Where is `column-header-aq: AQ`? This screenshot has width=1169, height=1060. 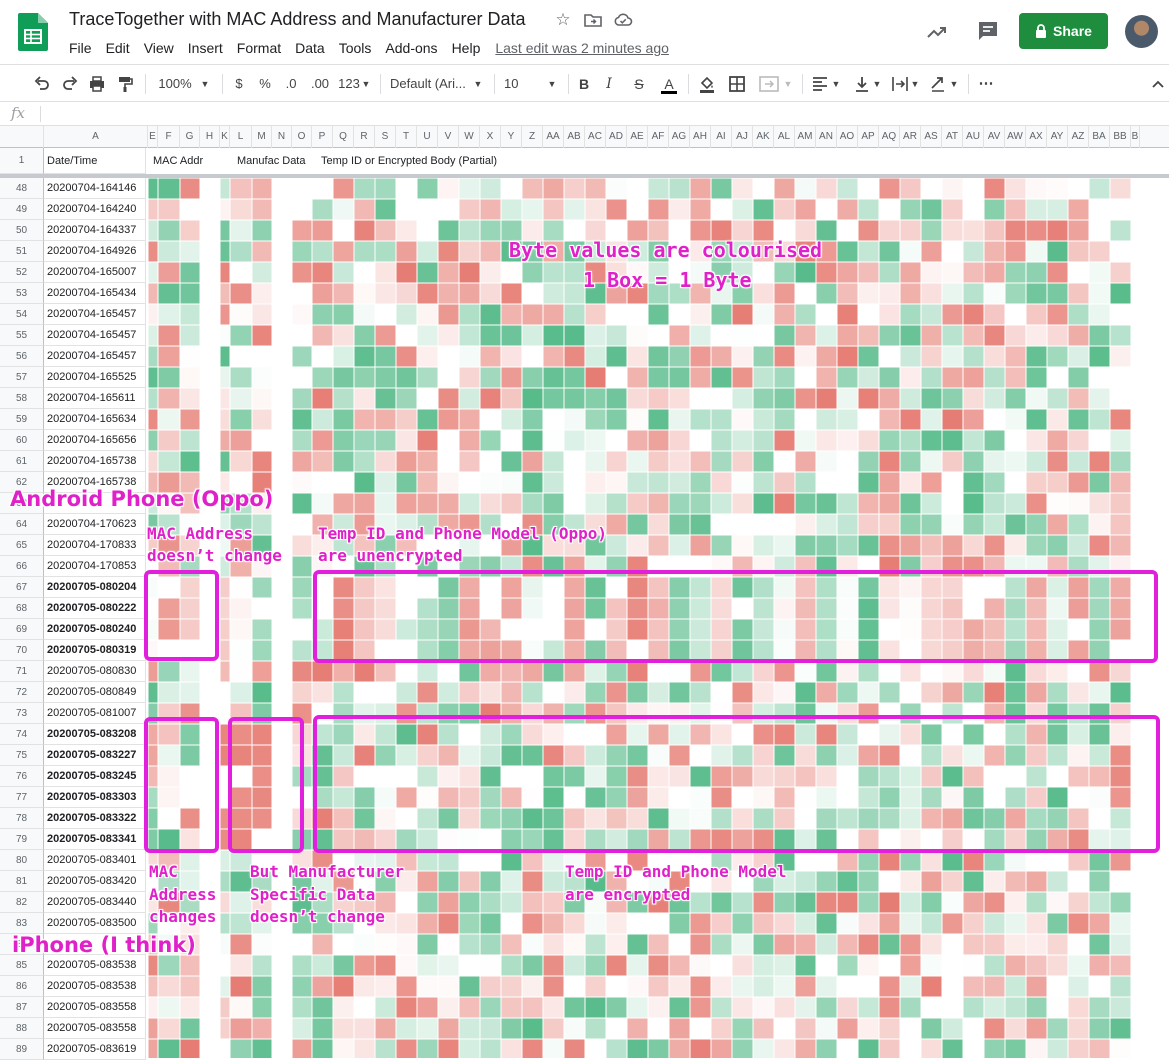 column-header-aq: AQ is located at coordinates (889, 137).